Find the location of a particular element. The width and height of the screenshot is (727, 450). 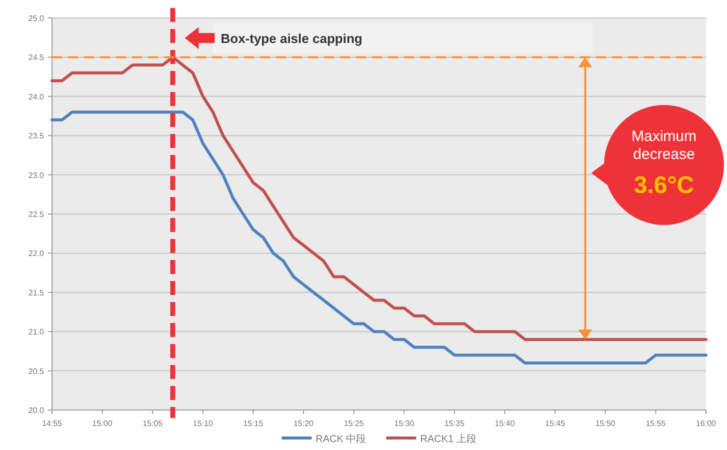

x-tick-label: 15:50 is located at coordinates (605, 423).